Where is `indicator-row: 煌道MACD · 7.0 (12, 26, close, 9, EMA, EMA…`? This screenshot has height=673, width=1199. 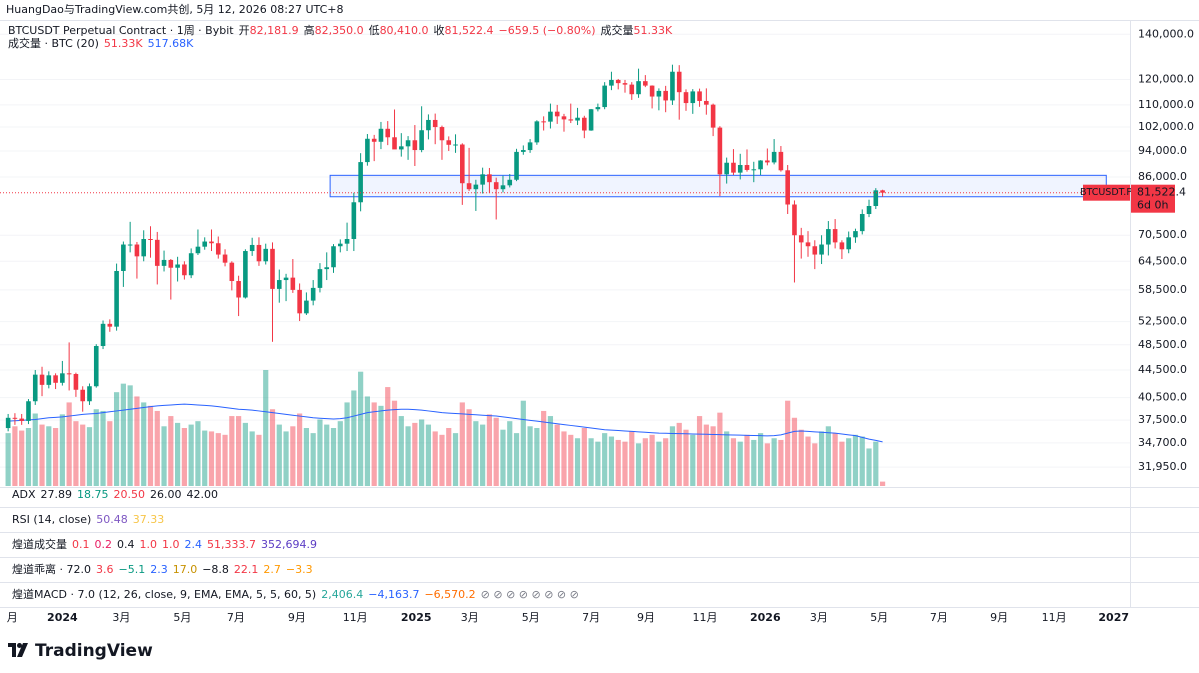 indicator-row: 煌道MACD · 7.0 (12, 26, close, 9, EMA, EMA… is located at coordinates (295, 594).